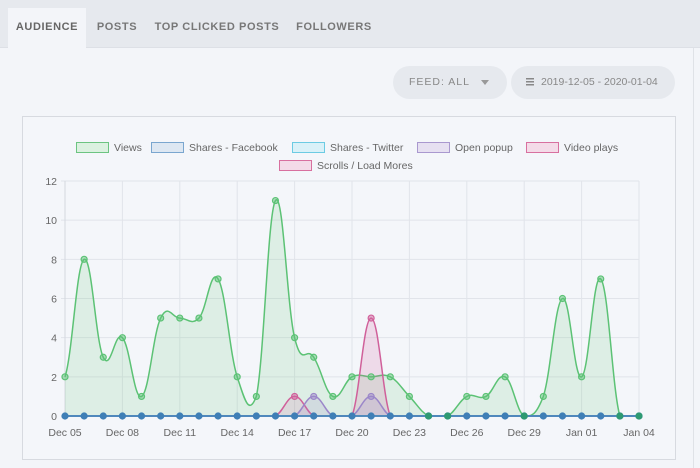 The image size is (700, 468). Describe the element at coordinates (64, 433) in the screenshot. I see `svg-text: Dec 05` at that location.